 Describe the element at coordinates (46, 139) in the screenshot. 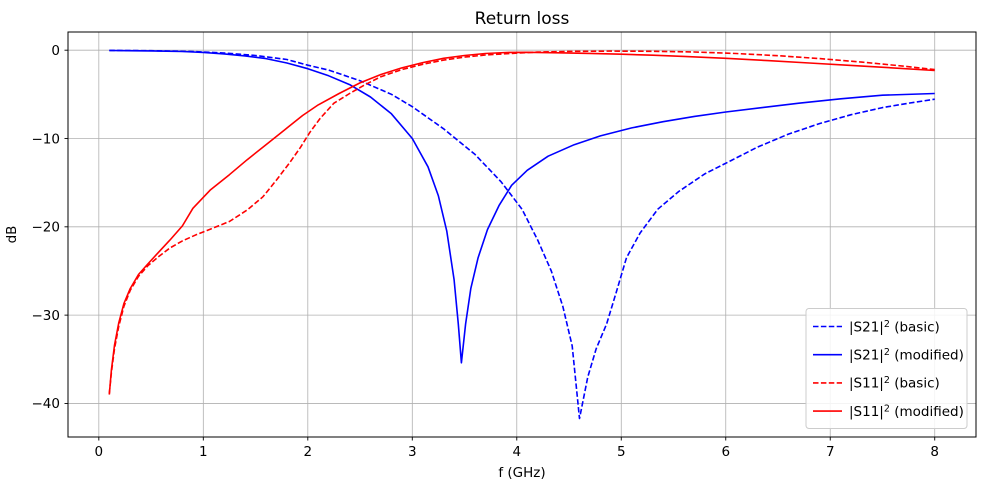

I see `y-tick-label--10: −10` at that location.